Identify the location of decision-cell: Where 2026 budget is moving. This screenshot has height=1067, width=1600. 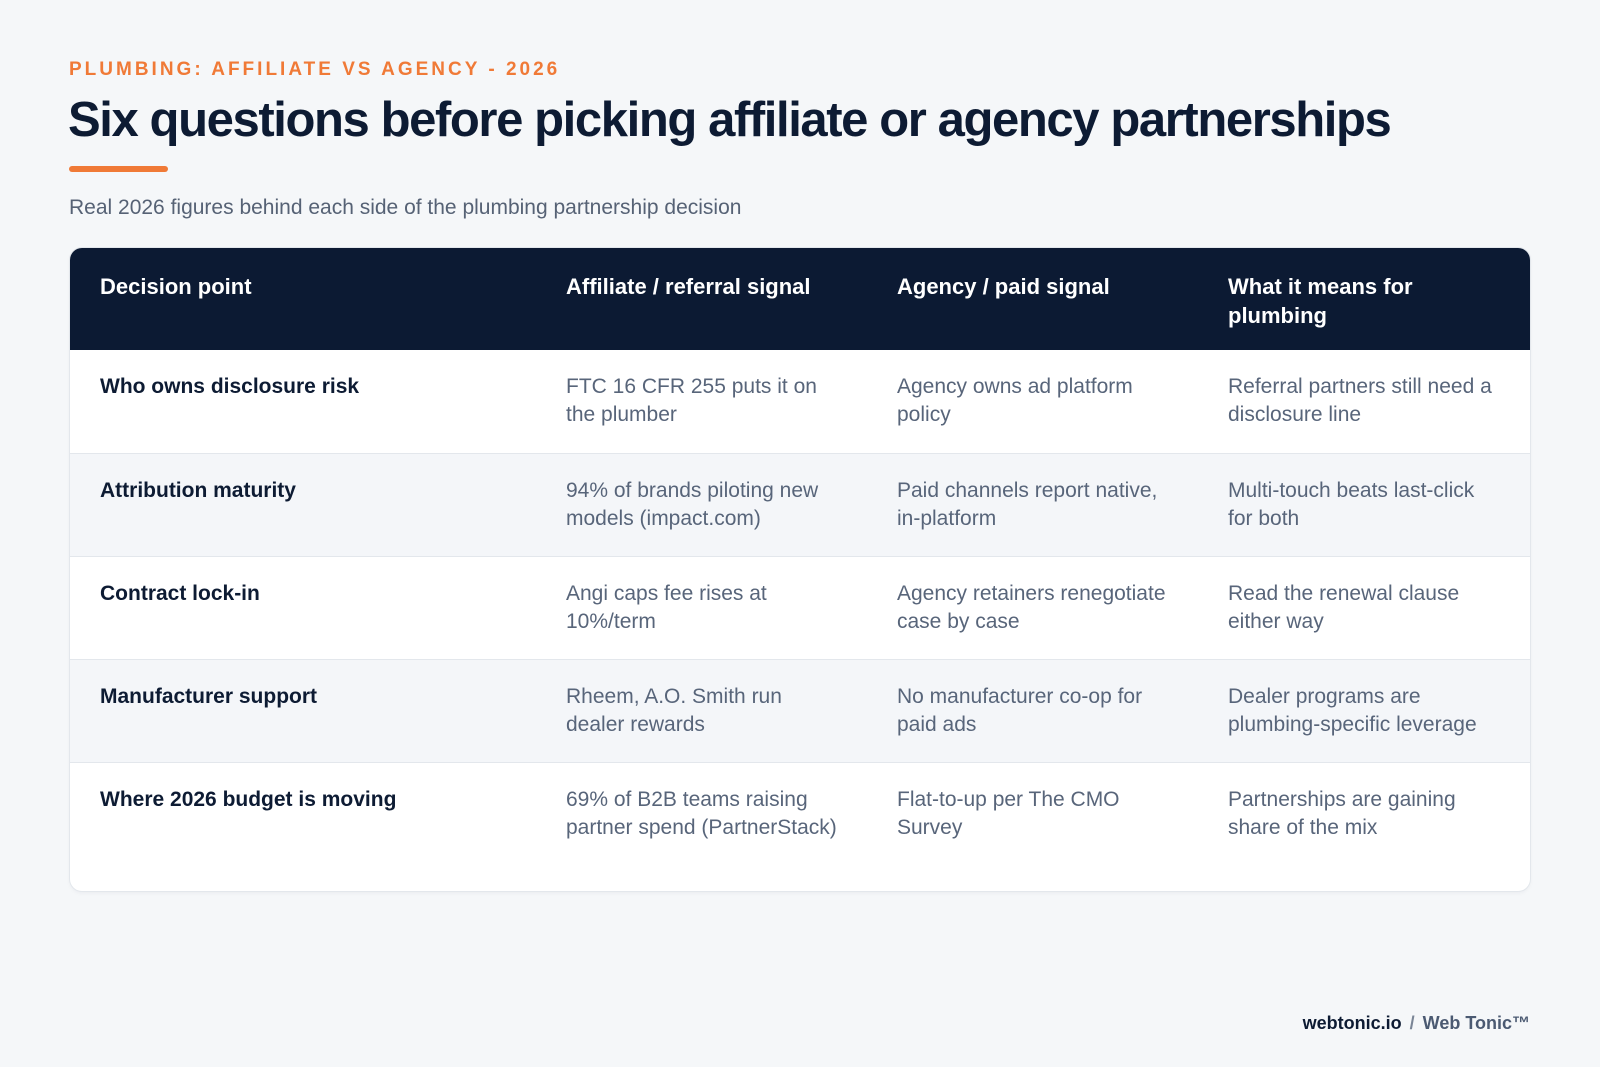
(248, 799).